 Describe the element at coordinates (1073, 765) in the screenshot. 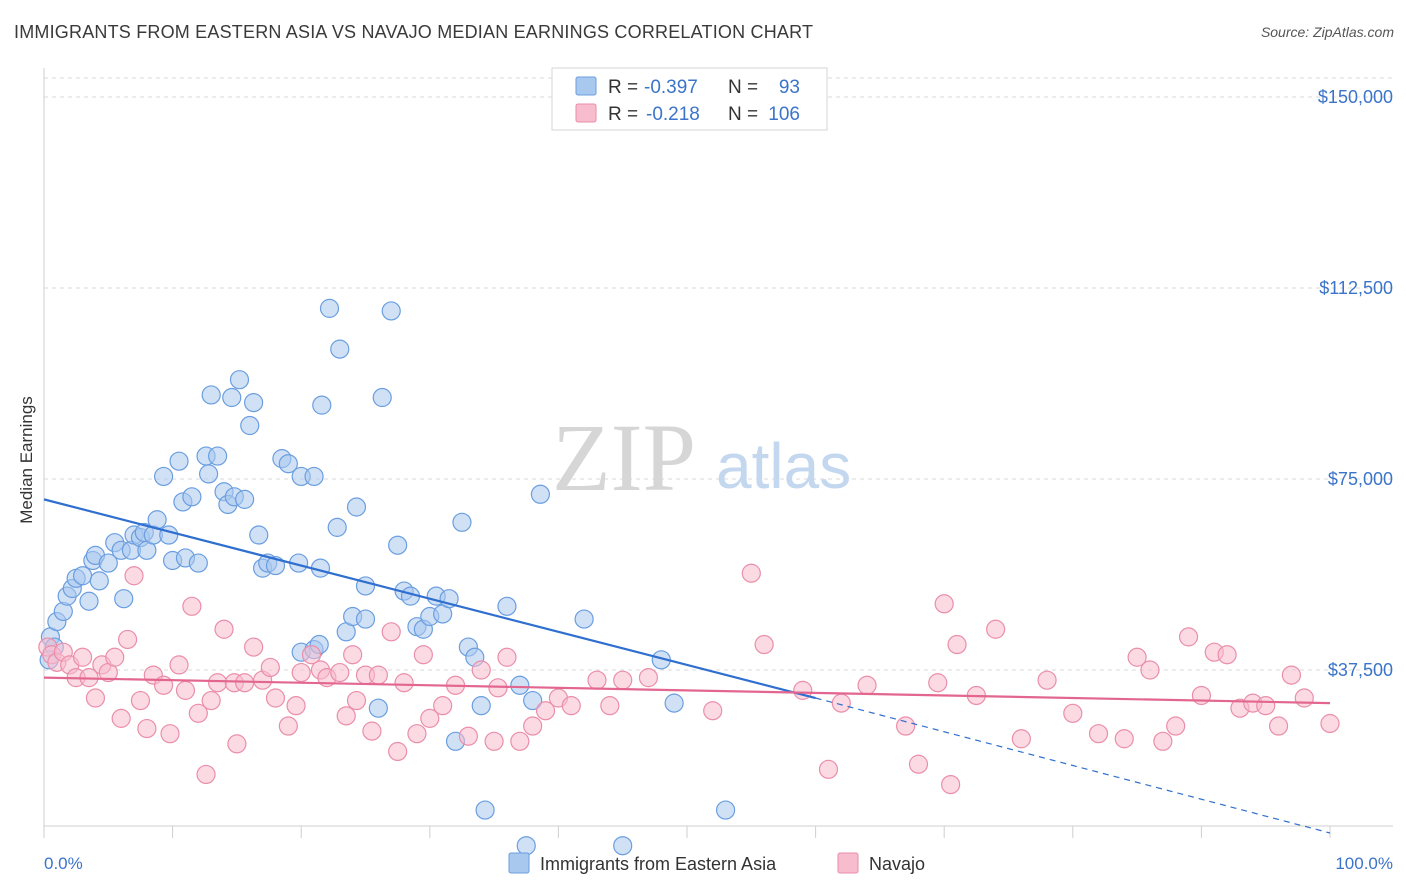

I see `trend-line-eastern-asia-extension` at that location.